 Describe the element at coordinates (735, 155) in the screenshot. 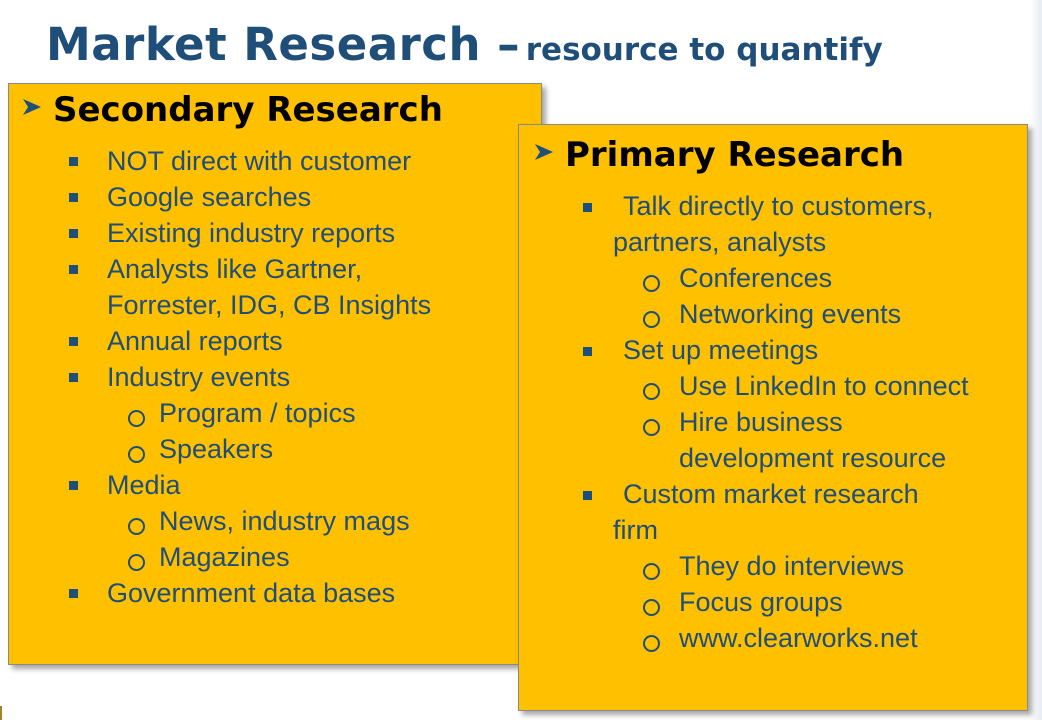

I see `primary-heading-text: Primary Research` at that location.